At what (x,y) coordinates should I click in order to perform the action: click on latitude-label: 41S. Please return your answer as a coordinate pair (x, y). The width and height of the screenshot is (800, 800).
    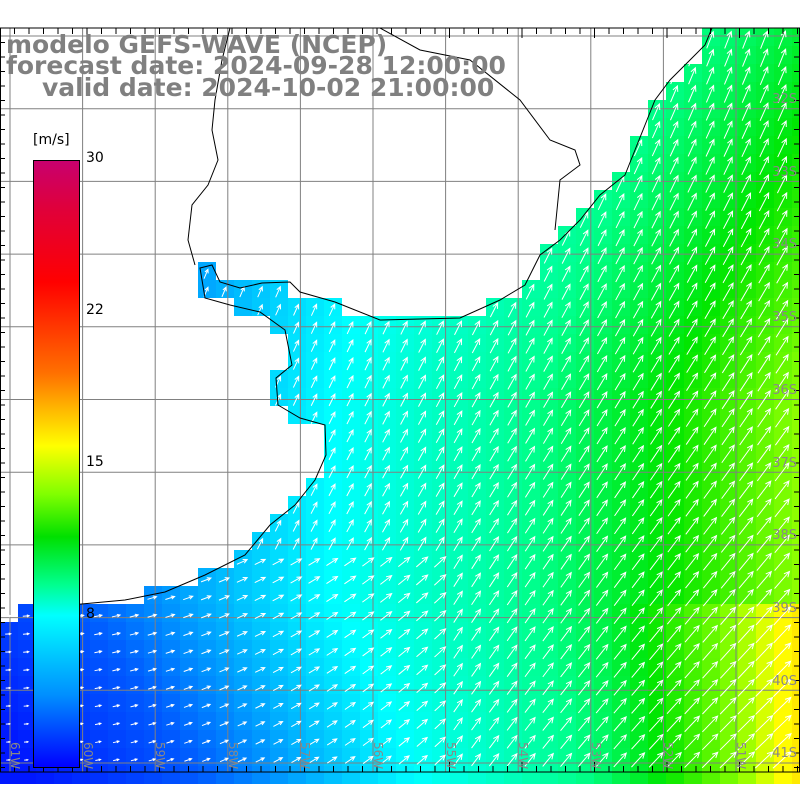
    Looking at the image, I should click on (784, 754).